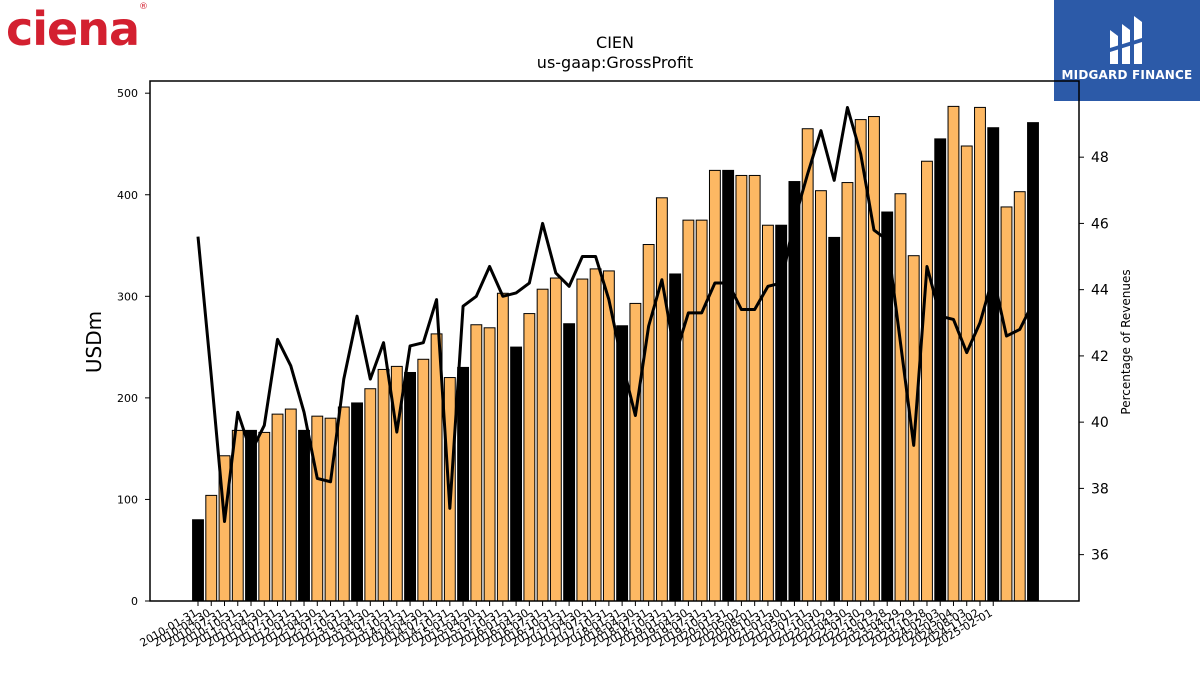 The height and width of the screenshot is (675, 1200). I want to click on y-axis-right-ticks: 36 38 40 42 44 46 48, so click(1094, 357).